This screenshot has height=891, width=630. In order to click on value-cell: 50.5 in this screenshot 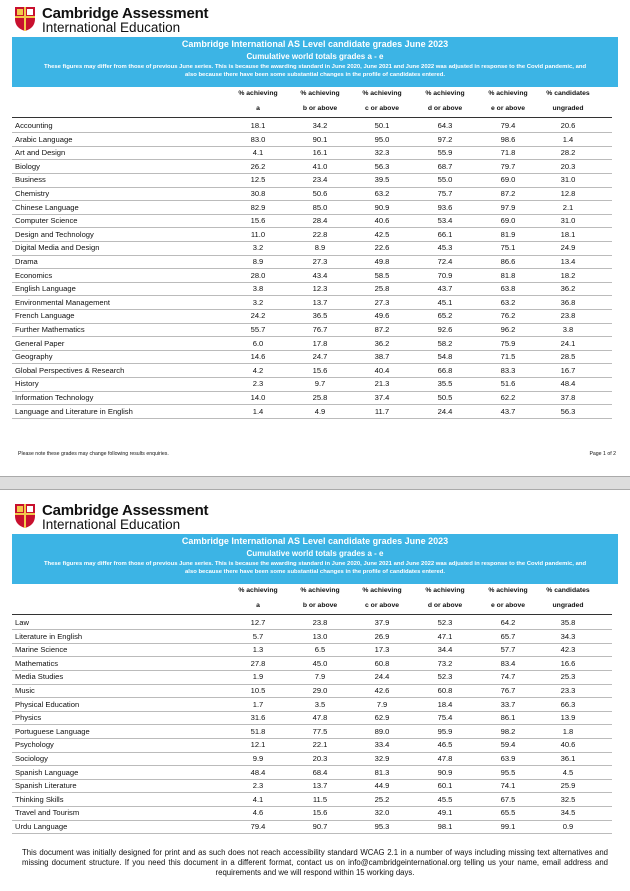, I will do `click(445, 397)`.